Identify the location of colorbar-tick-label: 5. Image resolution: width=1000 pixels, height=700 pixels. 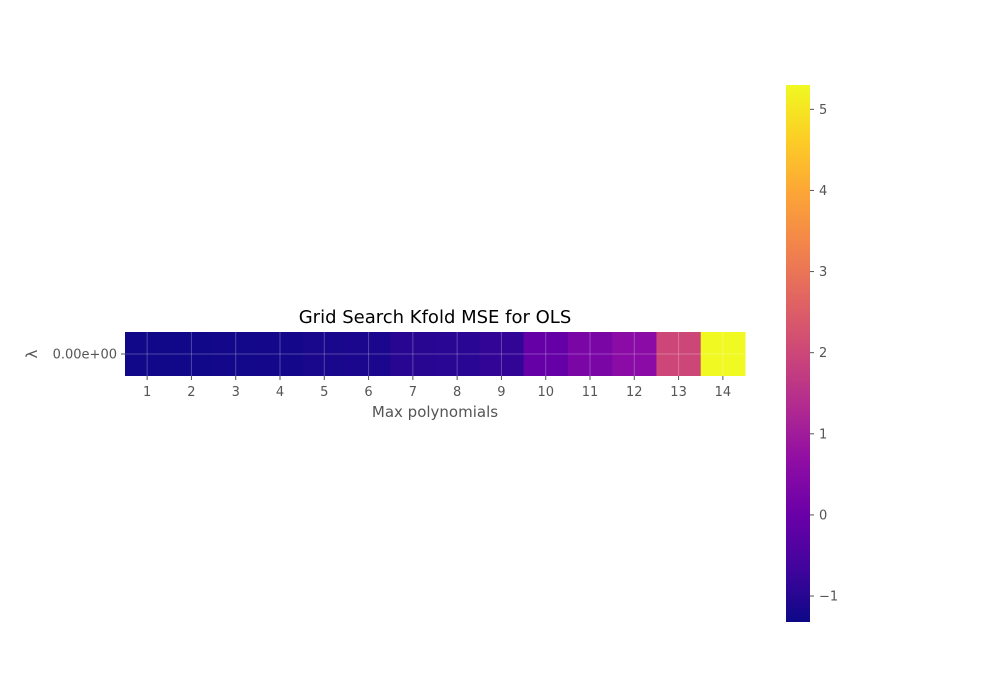
(823, 110).